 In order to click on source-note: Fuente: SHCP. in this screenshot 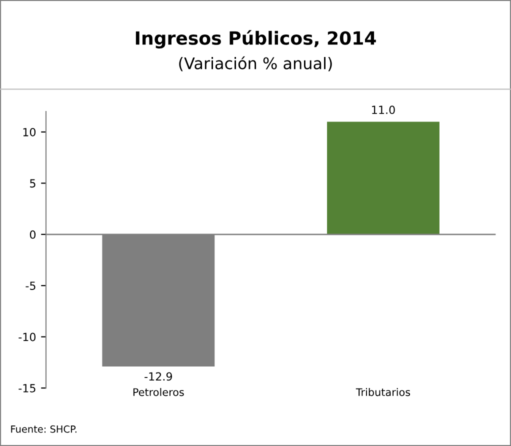, I will do `click(43, 429)`.